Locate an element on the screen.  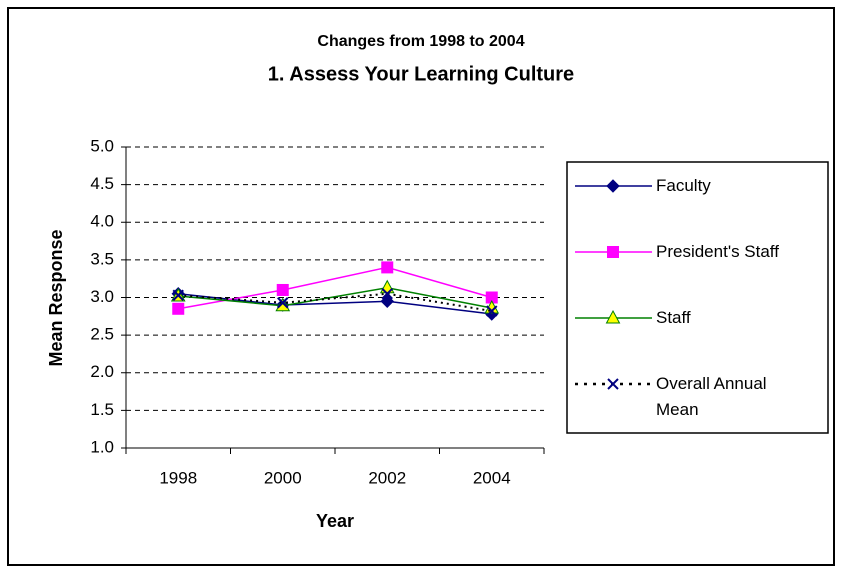
legend-label: Faculty is located at coordinates (683, 185).